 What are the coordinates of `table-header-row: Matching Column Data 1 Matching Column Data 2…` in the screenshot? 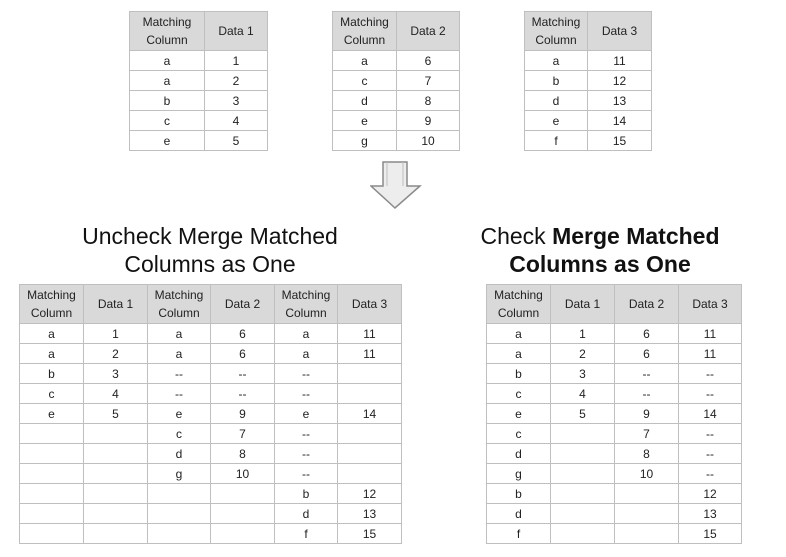 It's located at (210, 304).